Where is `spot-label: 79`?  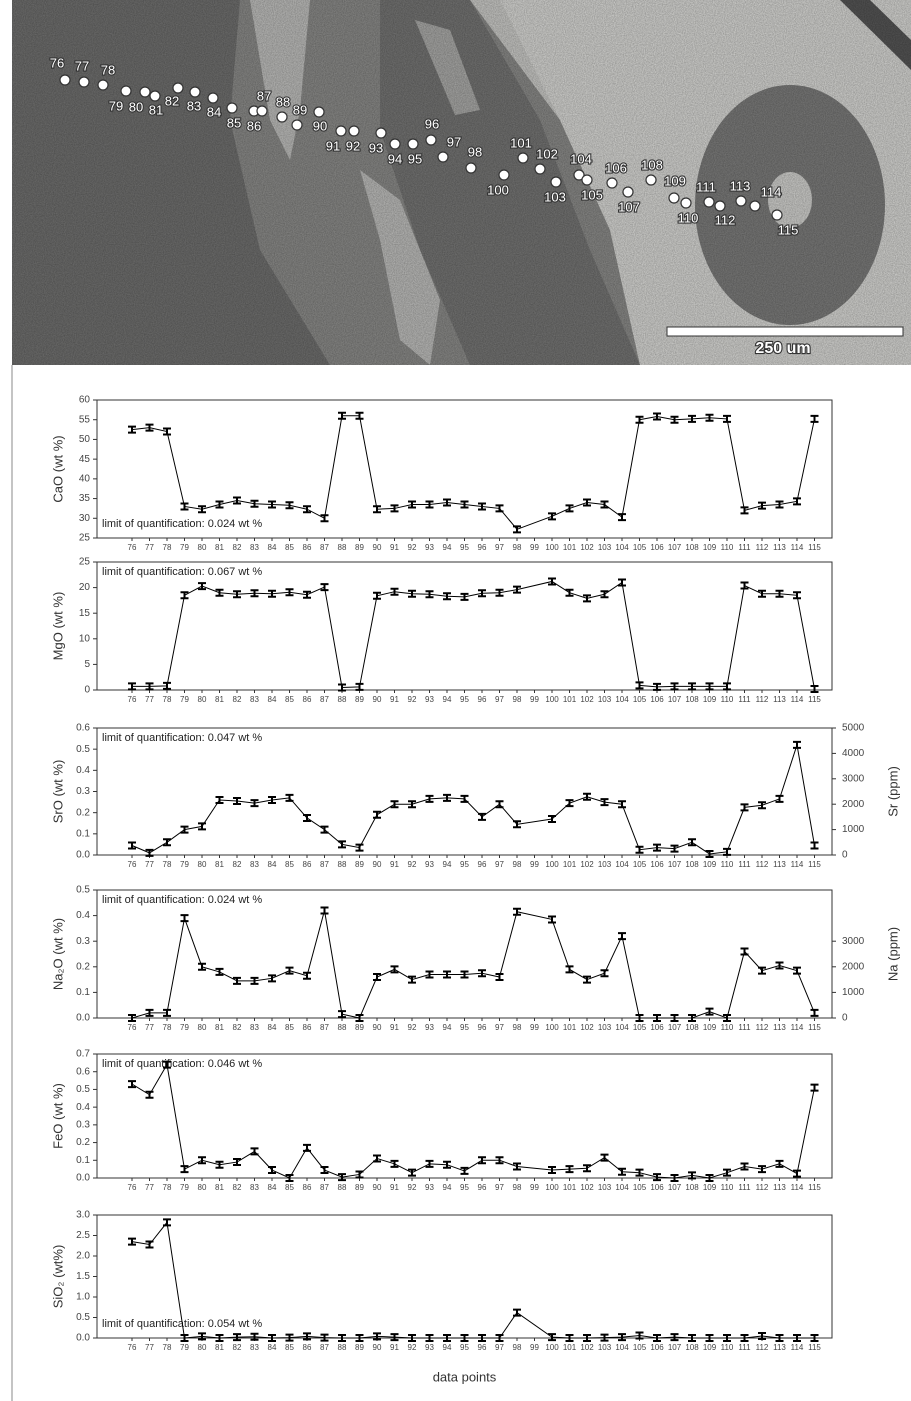
spot-label: 79 is located at coordinates (116, 105).